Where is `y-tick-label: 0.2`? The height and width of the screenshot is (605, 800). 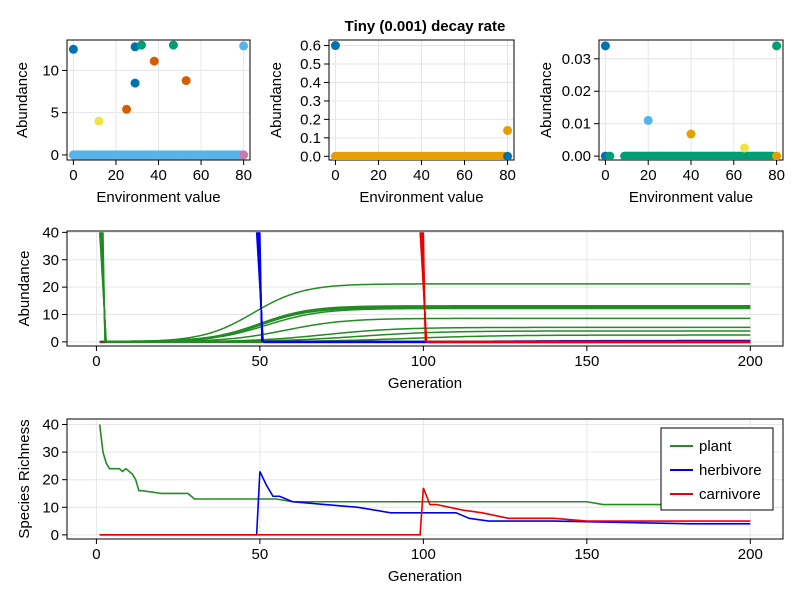
y-tick-label: 0.2 is located at coordinates (310, 119).